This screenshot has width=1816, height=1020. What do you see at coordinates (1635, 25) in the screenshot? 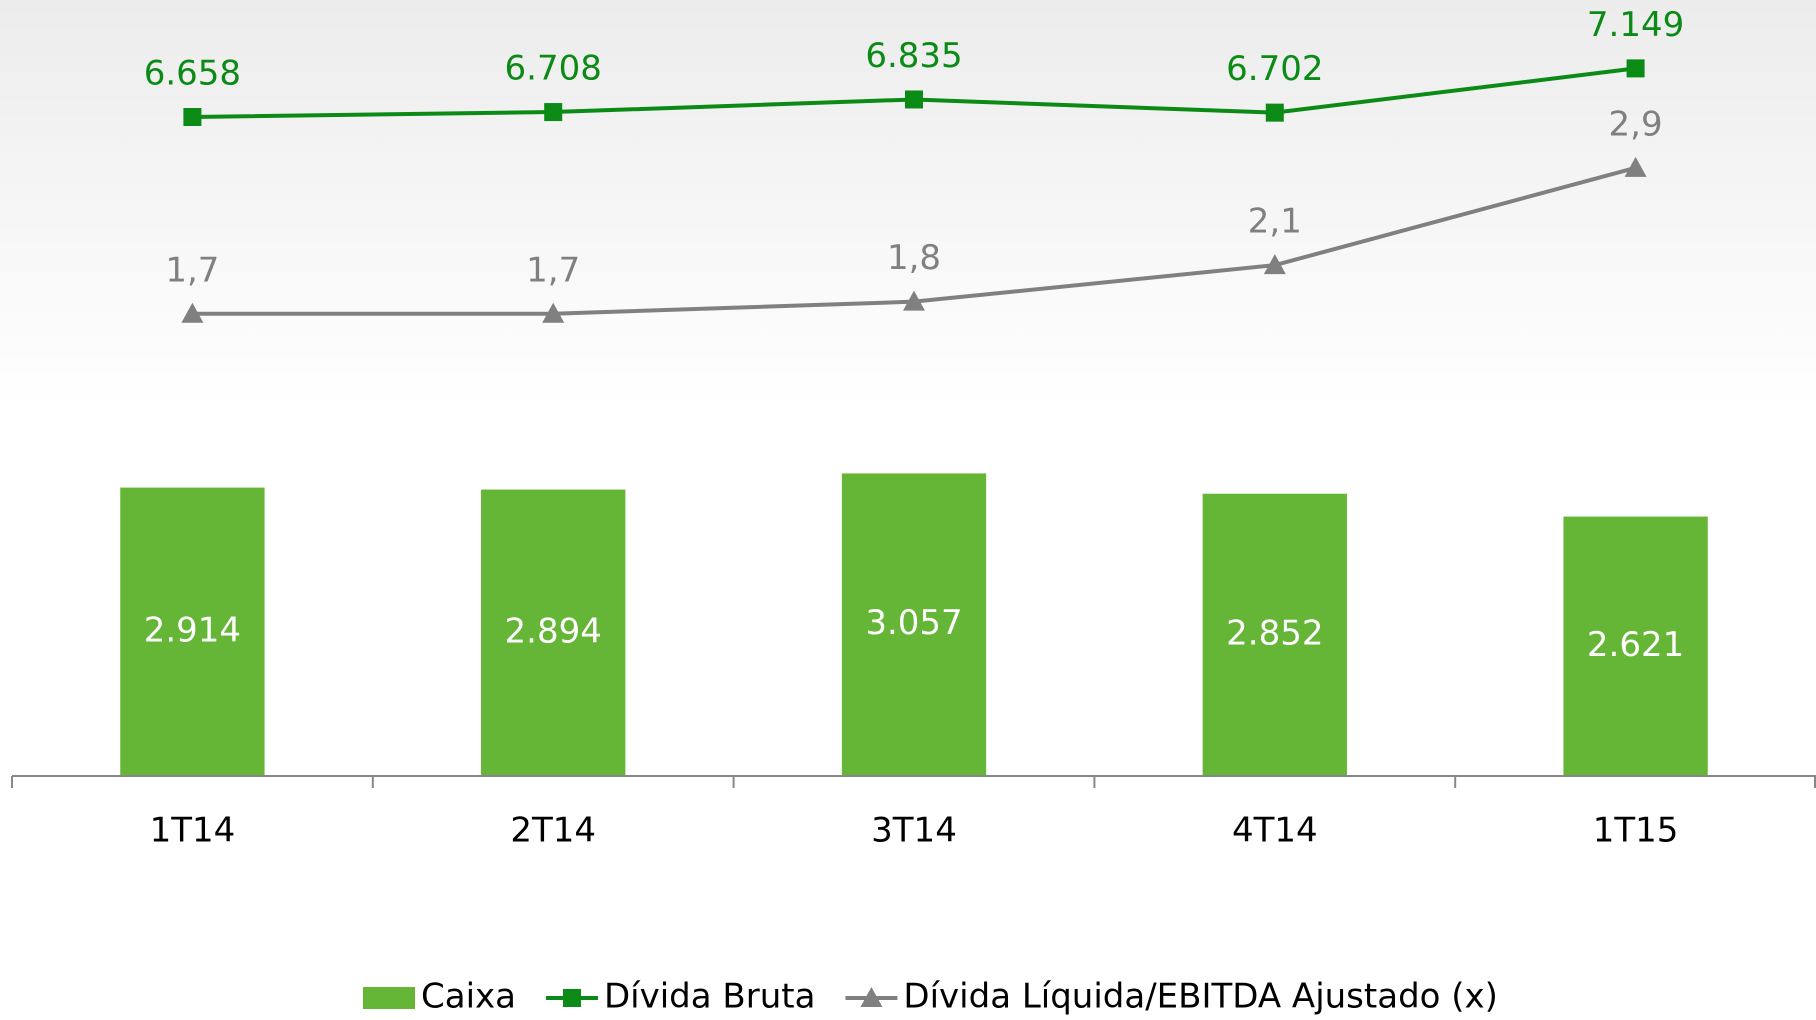
I see `line-value-label: 7.149` at bounding box center [1635, 25].